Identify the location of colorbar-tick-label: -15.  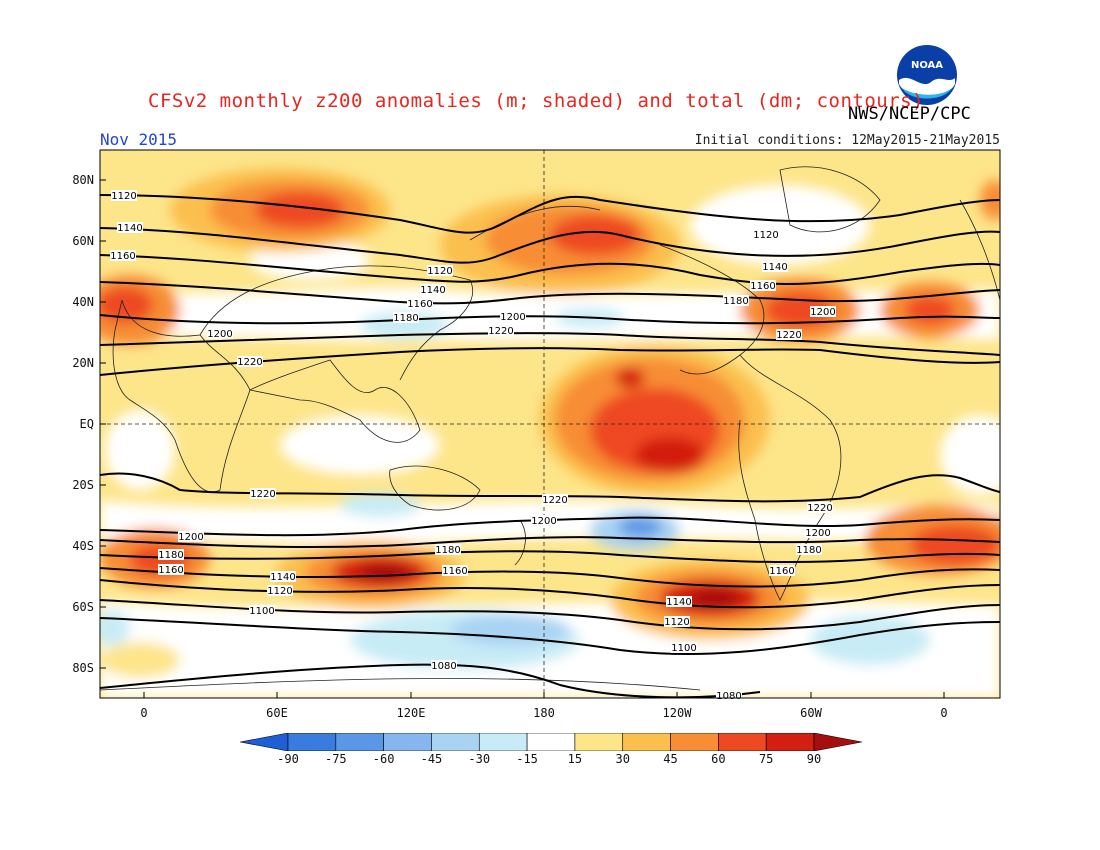
(527, 759).